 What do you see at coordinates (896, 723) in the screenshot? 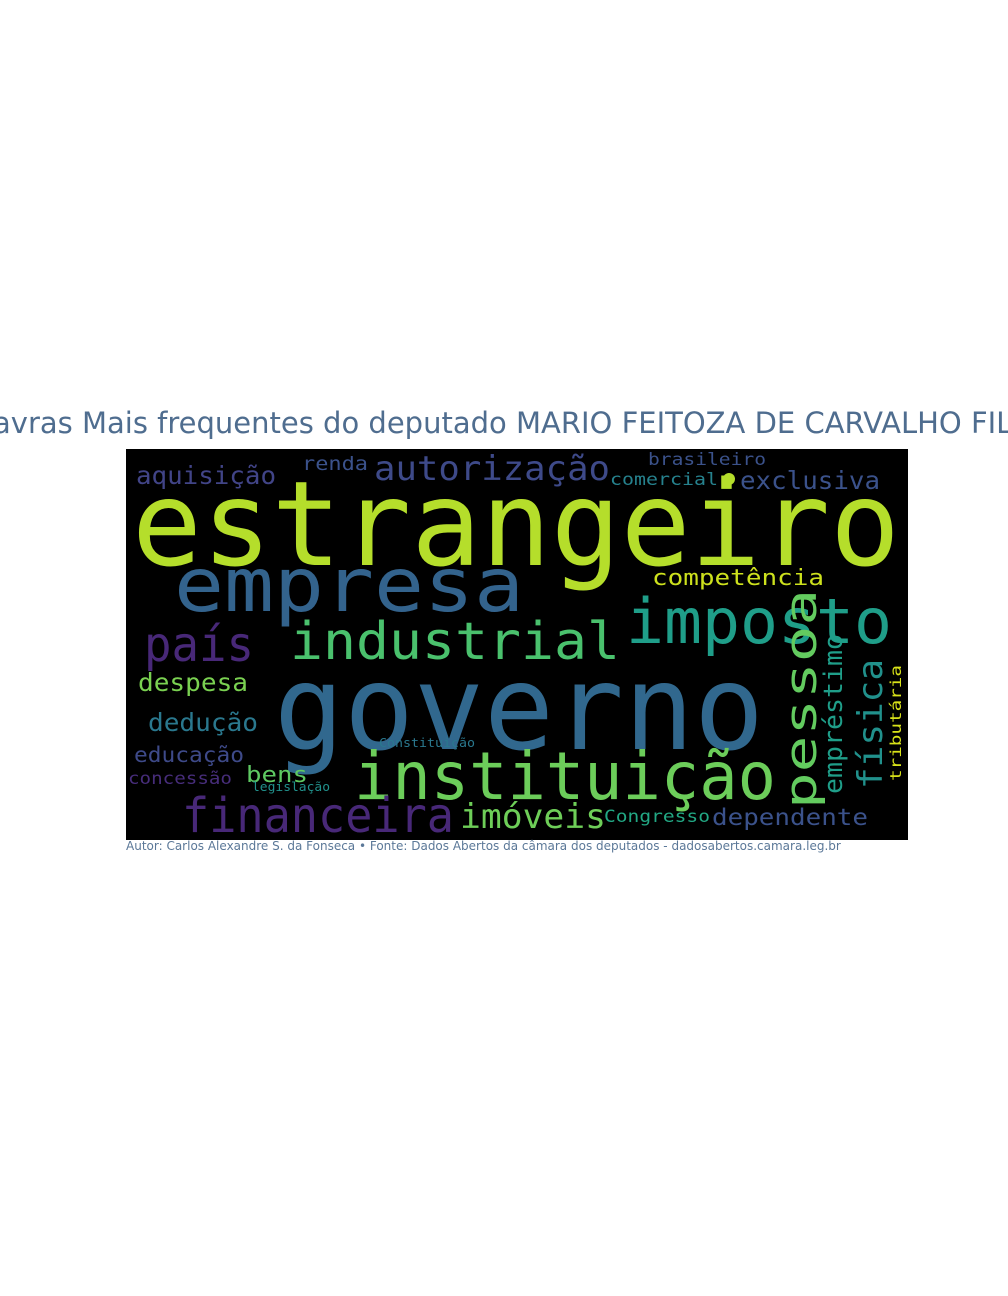
I see `word-27: tributária` at bounding box center [896, 723].